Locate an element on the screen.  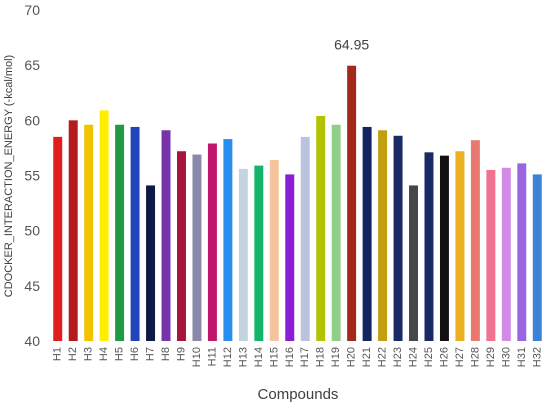
bar-h5 is located at coordinates (120, 232).